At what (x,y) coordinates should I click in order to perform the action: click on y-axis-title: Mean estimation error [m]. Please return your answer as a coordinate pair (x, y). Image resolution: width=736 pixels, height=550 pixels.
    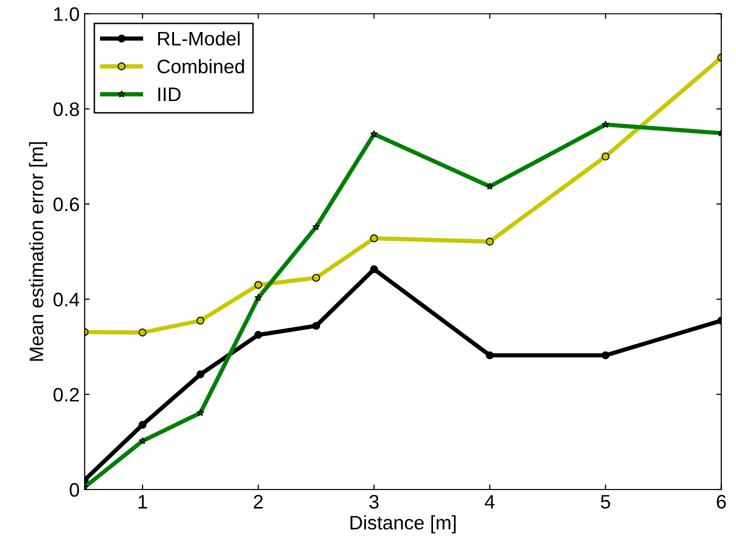
    Looking at the image, I should click on (38, 251).